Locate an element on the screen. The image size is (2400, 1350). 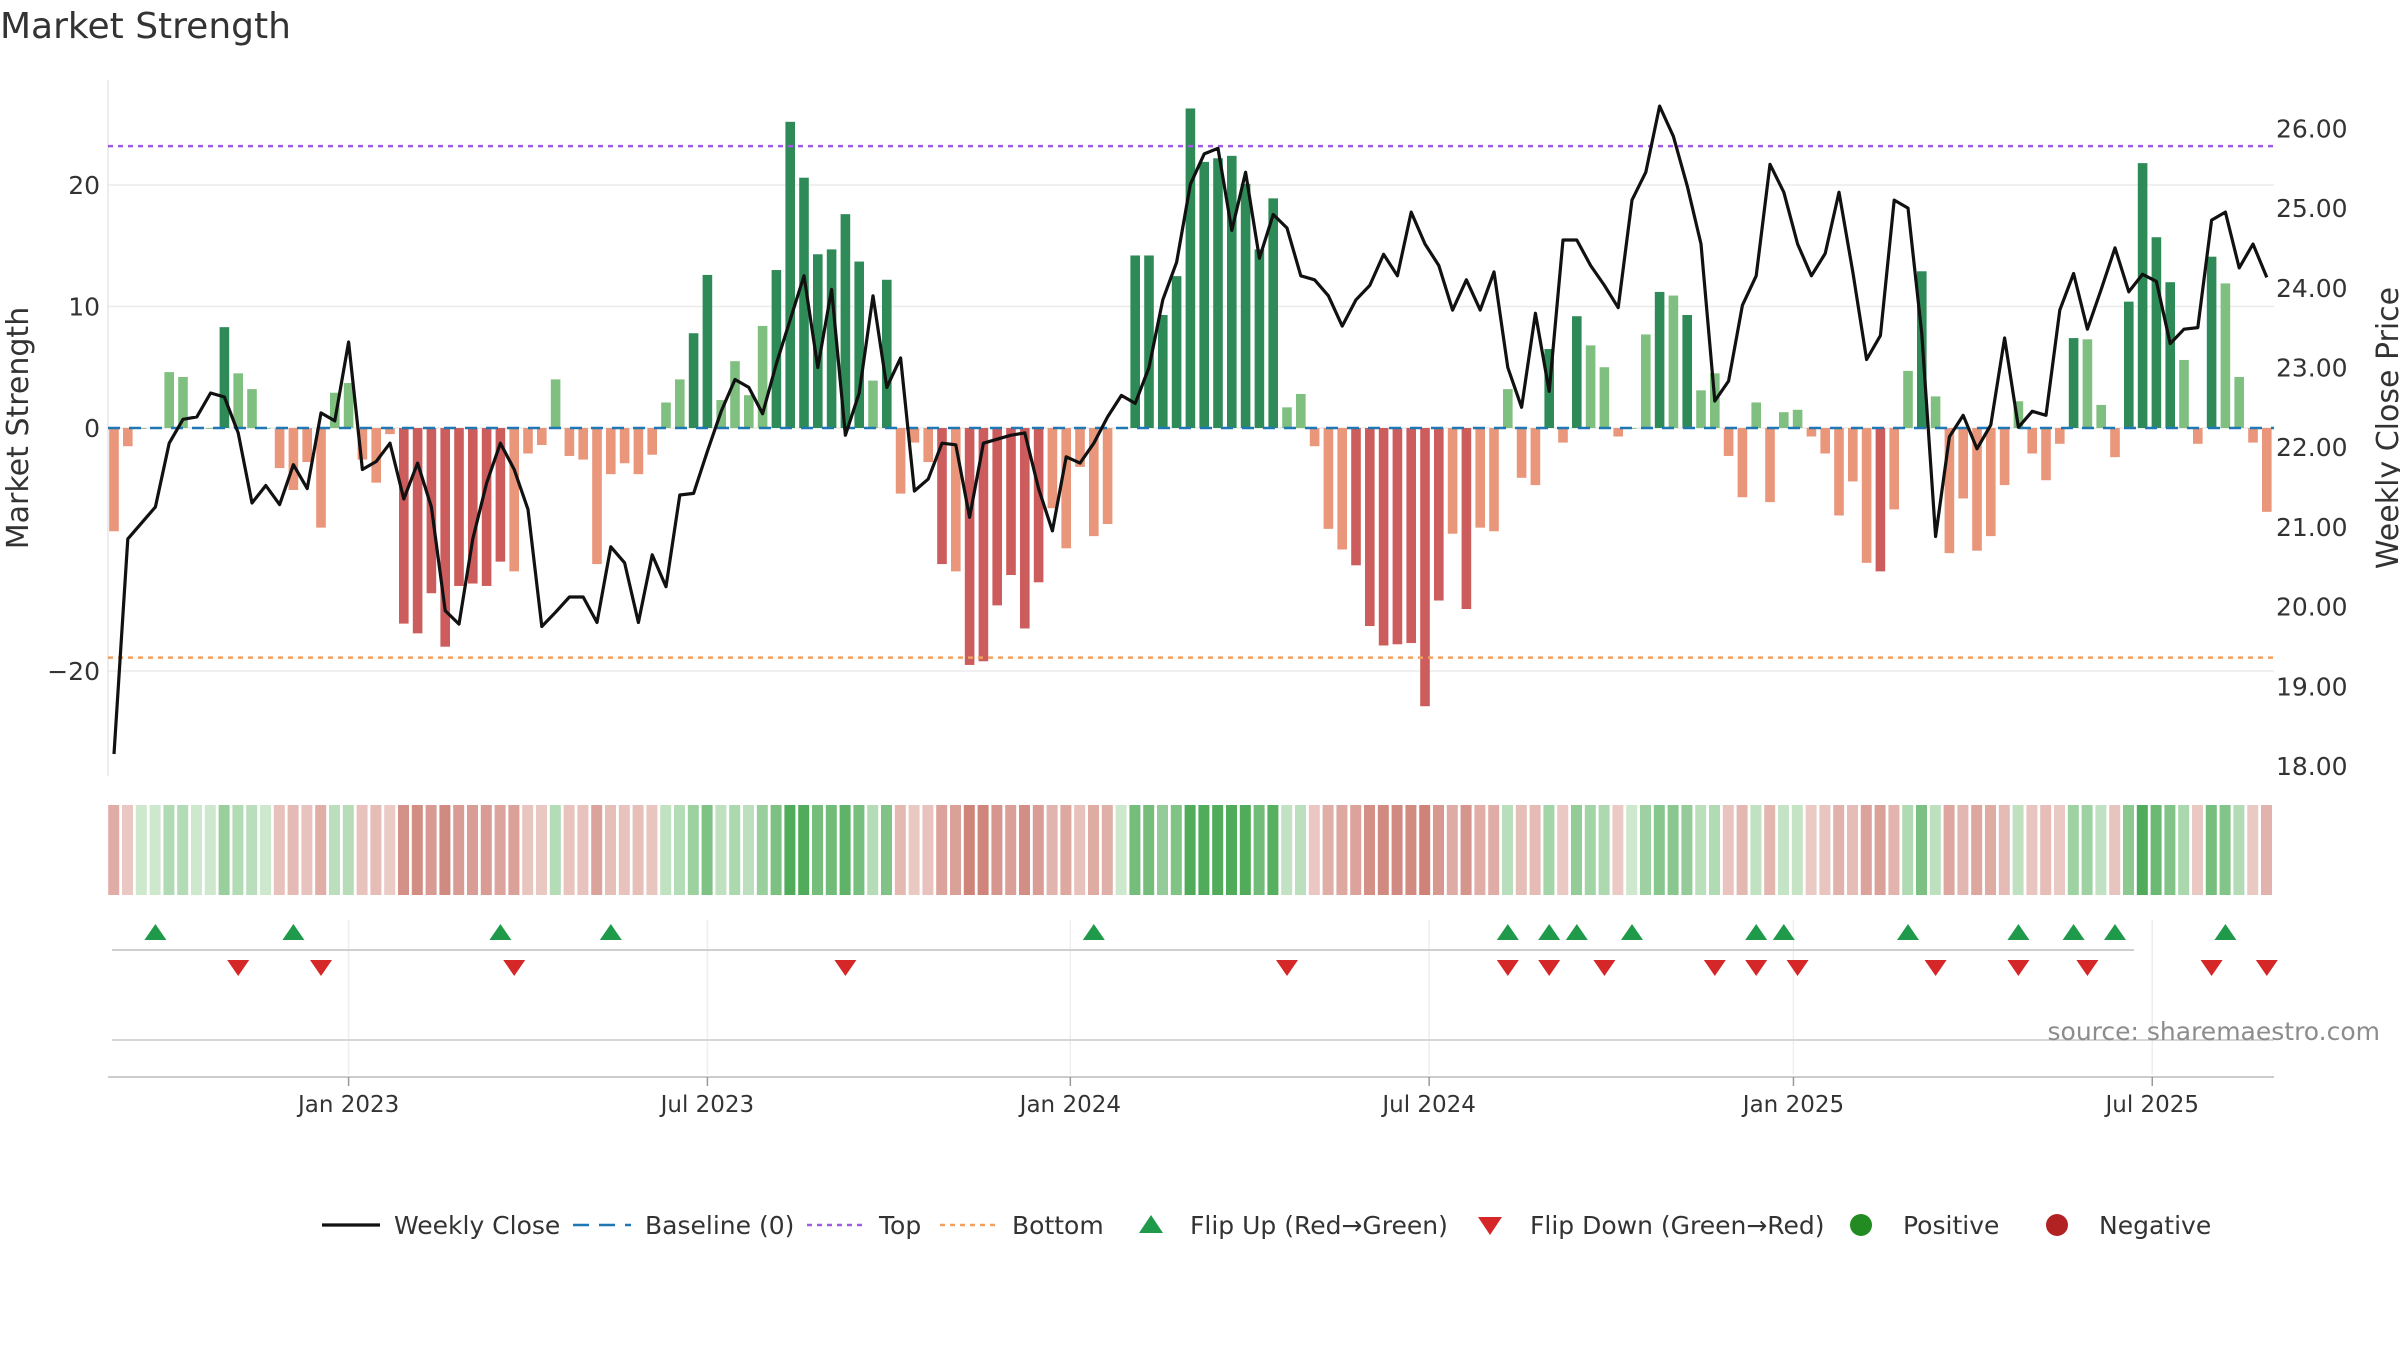
y-tick-right: 25.00 is located at coordinates (2312, 208).